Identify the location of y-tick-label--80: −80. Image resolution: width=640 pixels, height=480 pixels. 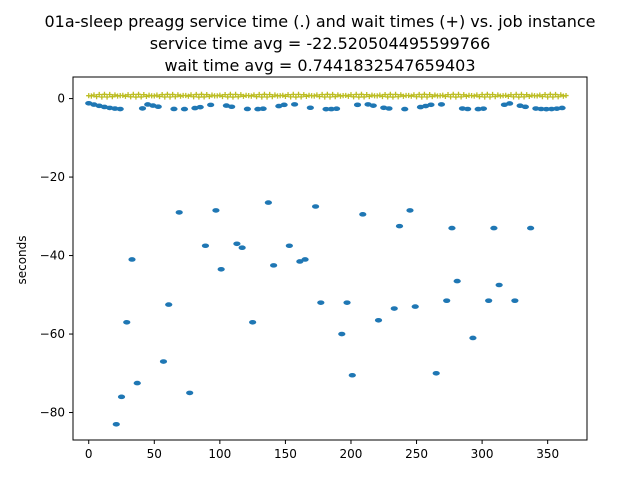
(52, 413).